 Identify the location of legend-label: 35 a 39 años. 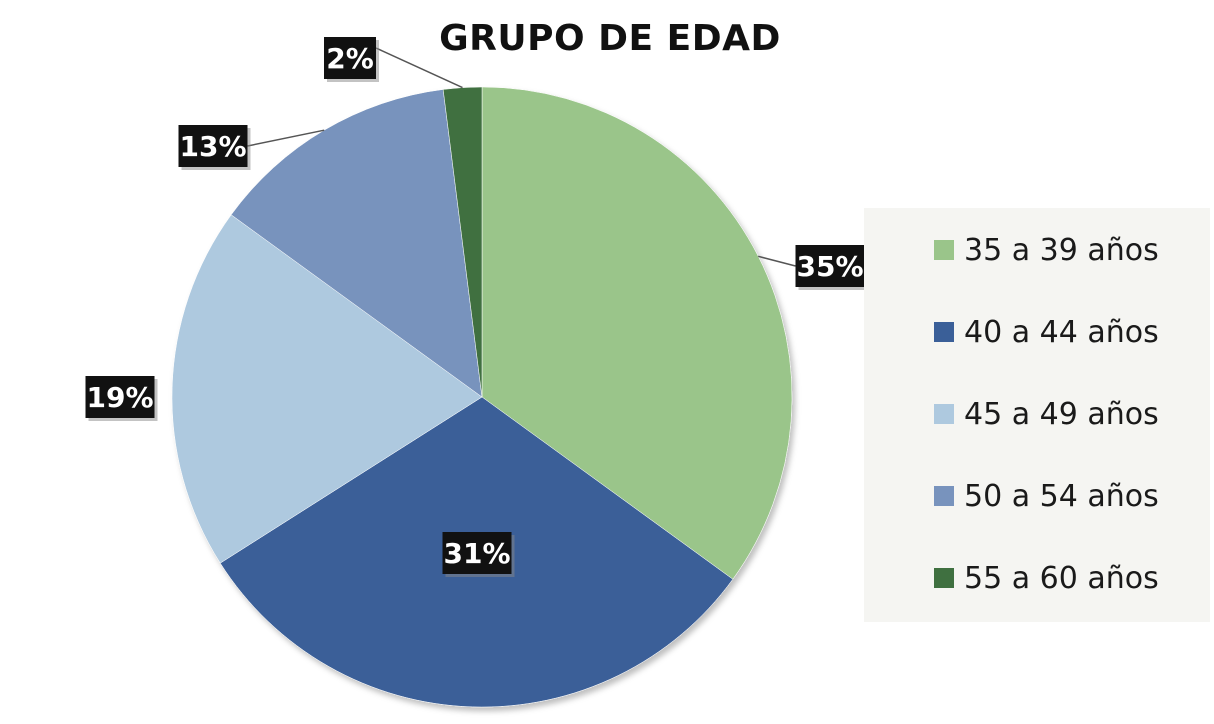
(1061, 250).